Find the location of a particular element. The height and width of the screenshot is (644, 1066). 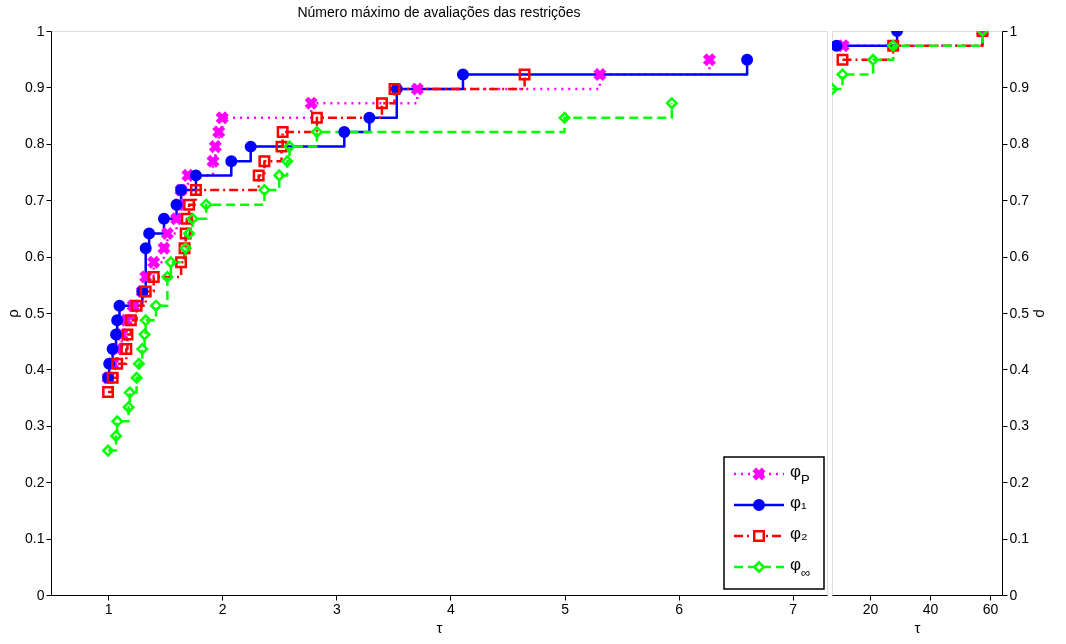

x-tick-label: 3 is located at coordinates (336, 608).